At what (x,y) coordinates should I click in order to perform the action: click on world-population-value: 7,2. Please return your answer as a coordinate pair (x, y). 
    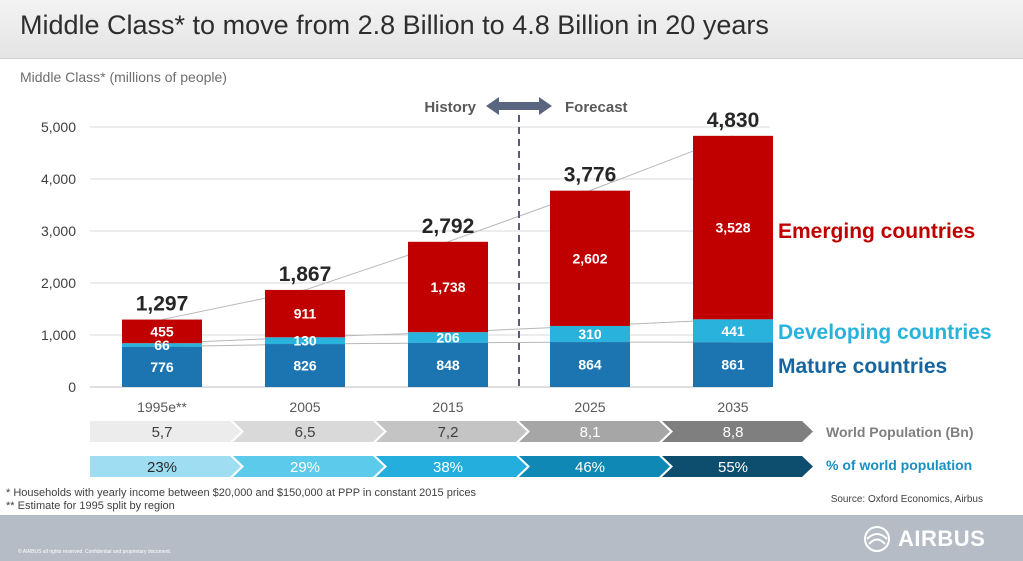
    Looking at the image, I should click on (448, 432).